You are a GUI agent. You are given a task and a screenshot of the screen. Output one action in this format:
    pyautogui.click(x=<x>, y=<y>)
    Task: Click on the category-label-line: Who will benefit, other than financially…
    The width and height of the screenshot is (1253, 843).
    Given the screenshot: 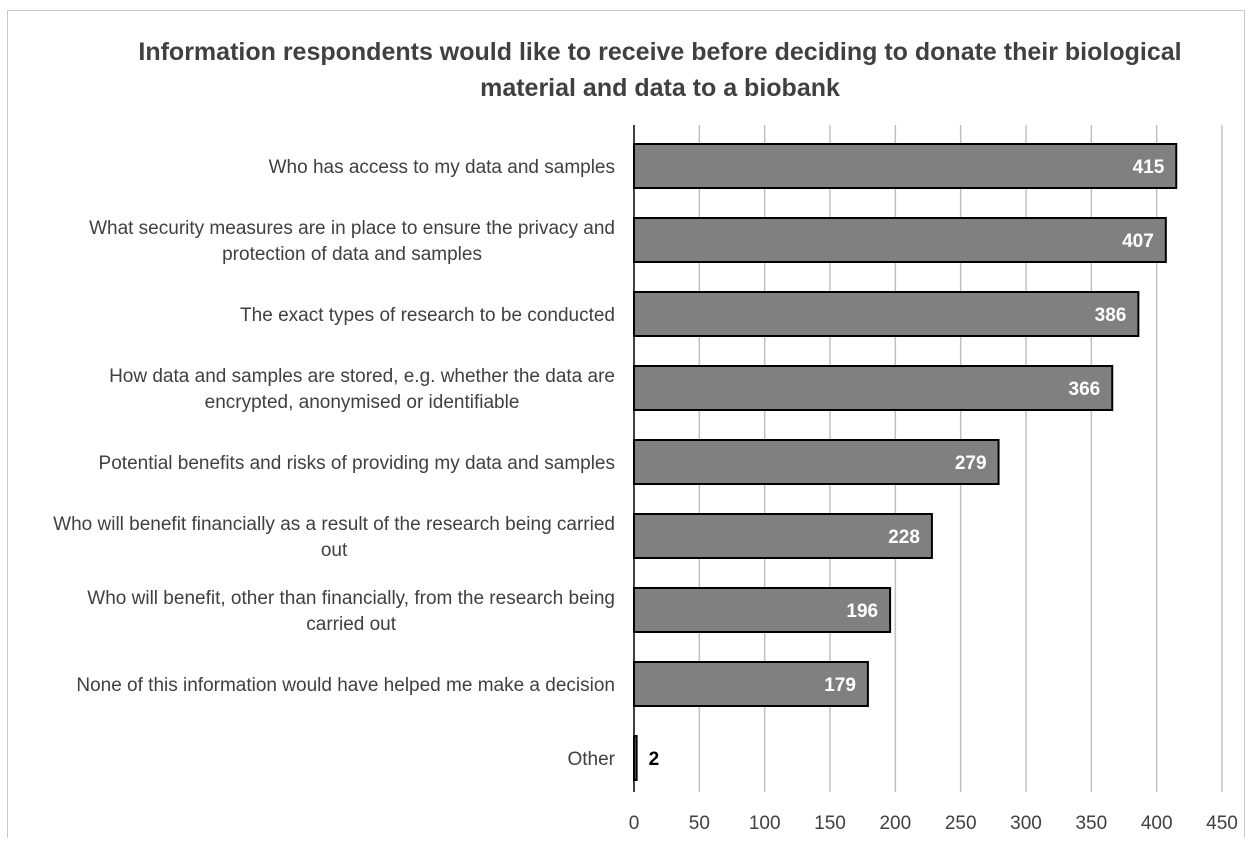 What is the action you would take?
    pyautogui.click(x=351, y=598)
    